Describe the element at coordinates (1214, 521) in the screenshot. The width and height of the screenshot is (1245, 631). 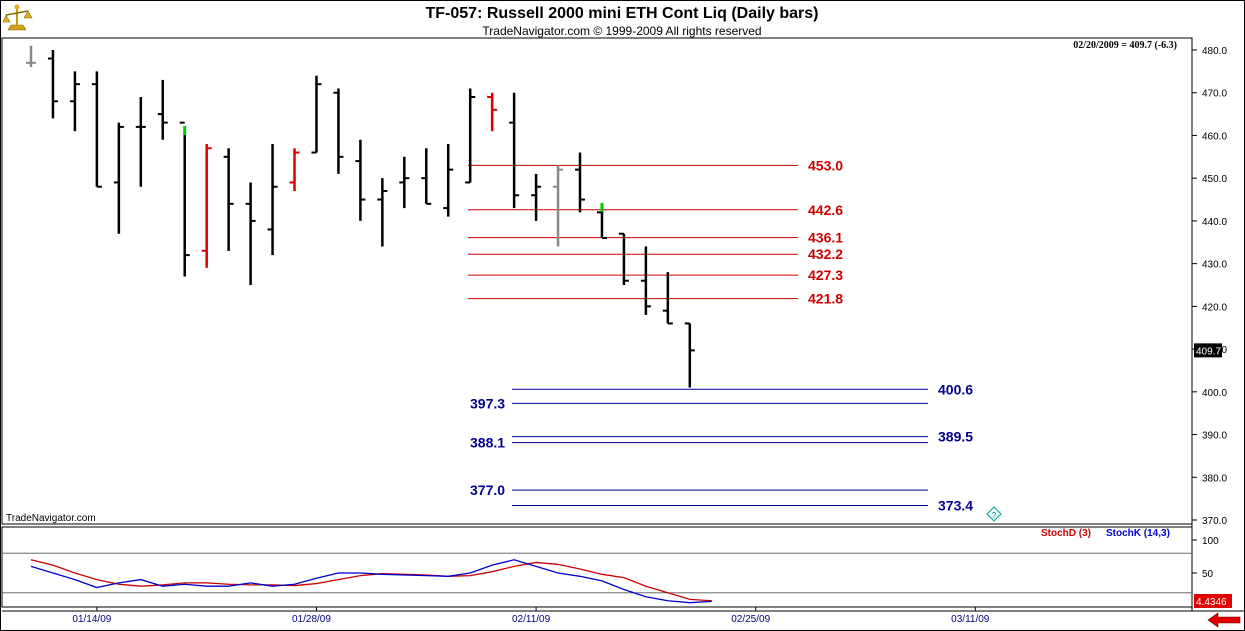
I see `price-tick-label: 370.0` at that location.